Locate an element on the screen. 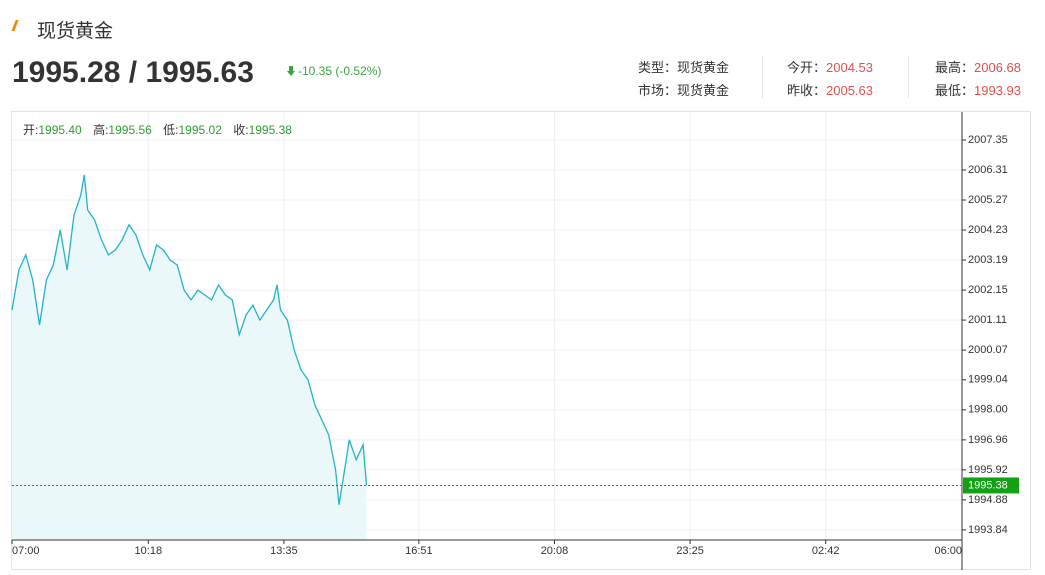 Image resolution: width=1045 pixels, height=575 pixels. x-tick-label: 10:18 is located at coordinates (149, 551).